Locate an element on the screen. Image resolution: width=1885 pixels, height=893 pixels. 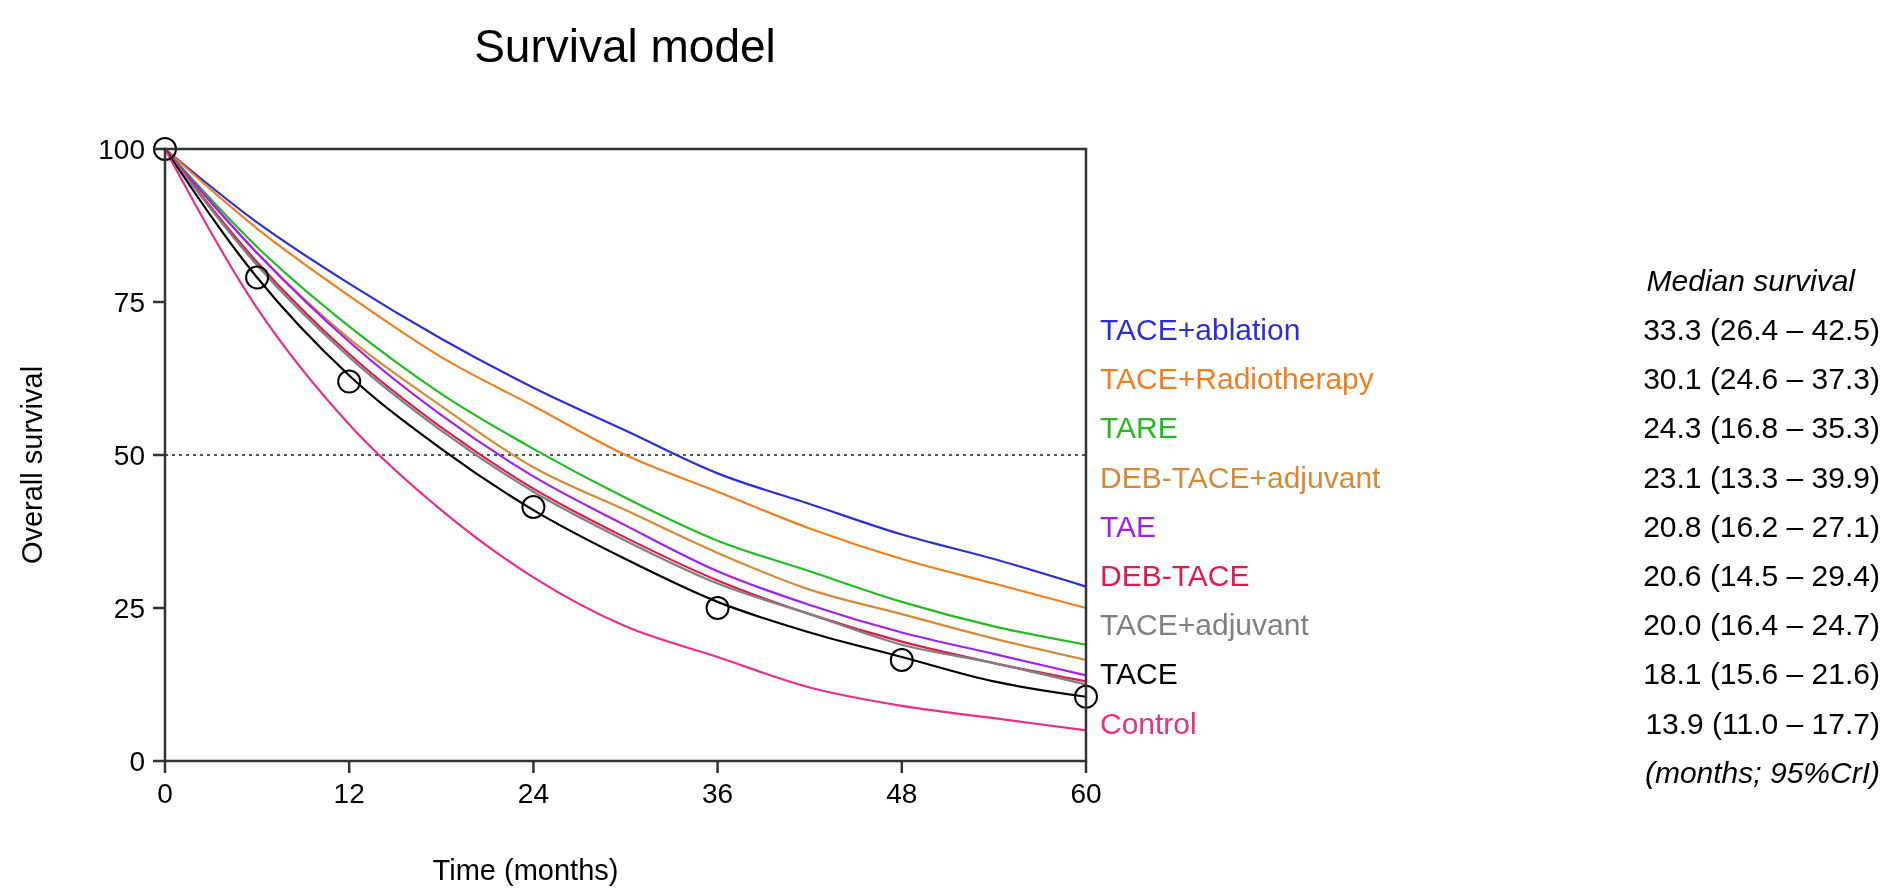
x-tick-label: 12 is located at coordinates (349, 793).